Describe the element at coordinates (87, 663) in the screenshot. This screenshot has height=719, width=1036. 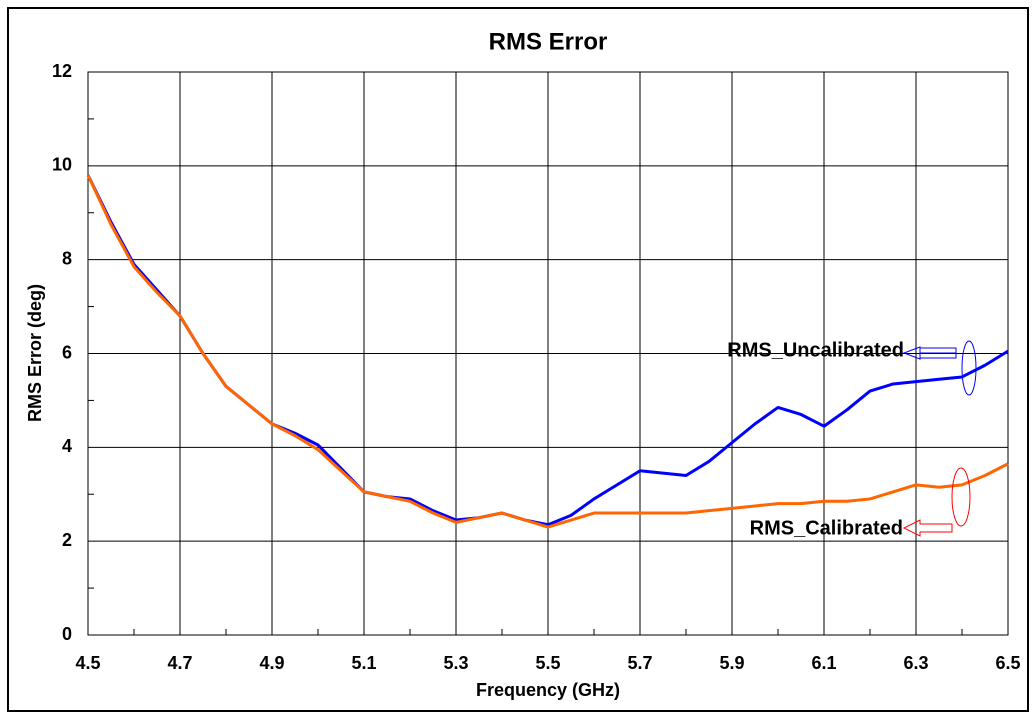
I see `x-tick-label: 4.5` at that location.